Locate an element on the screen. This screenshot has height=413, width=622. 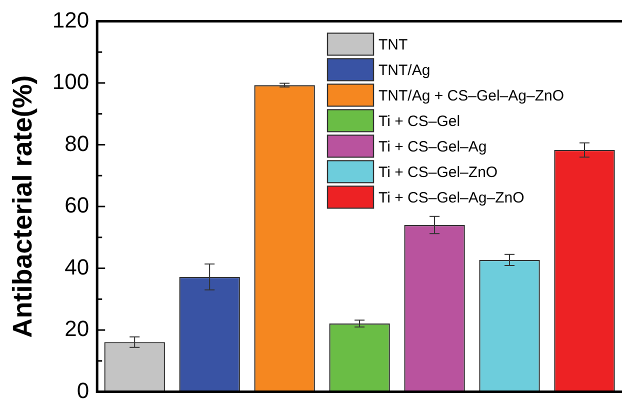
y-tick-label: 0 is located at coordinates (83, 390).